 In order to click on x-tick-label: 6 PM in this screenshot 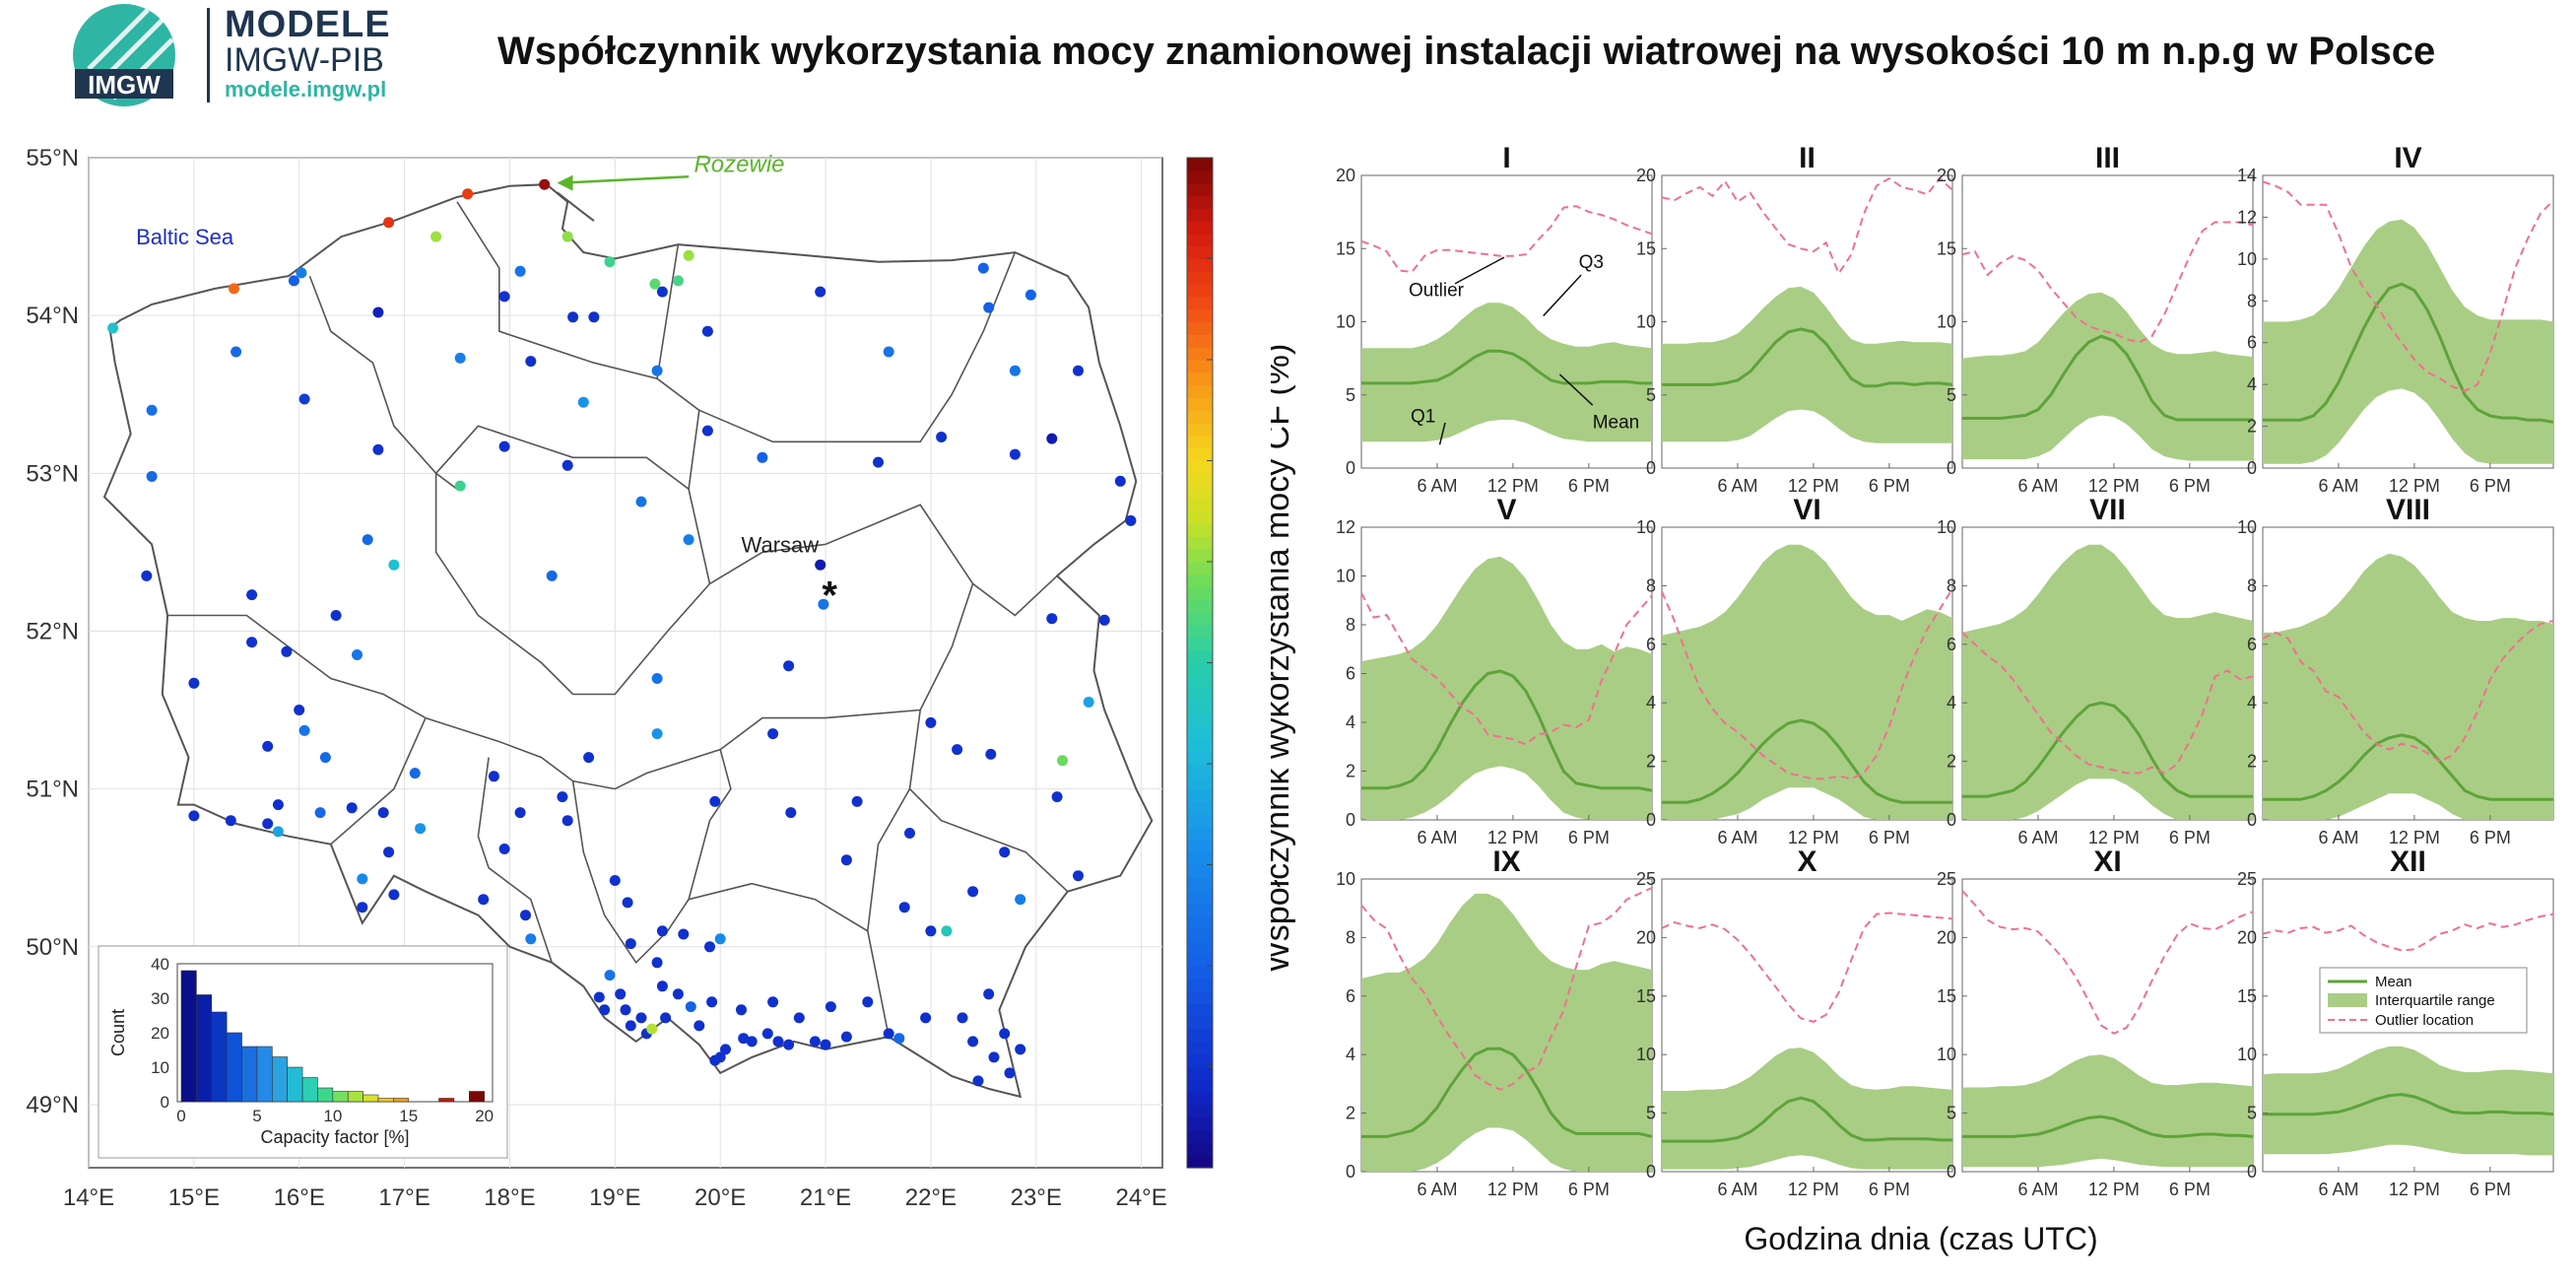, I will do `click(2190, 837)`.